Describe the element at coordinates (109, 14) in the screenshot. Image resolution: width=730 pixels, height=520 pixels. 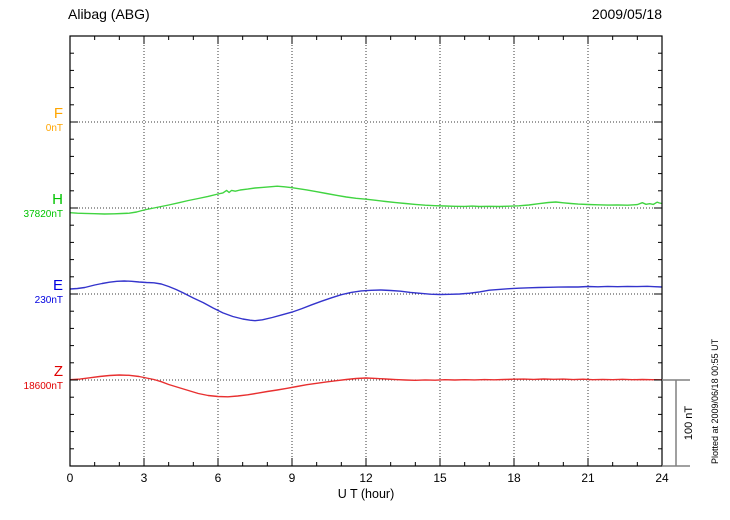
I see `page-title: Alibag (ABG)` at that location.